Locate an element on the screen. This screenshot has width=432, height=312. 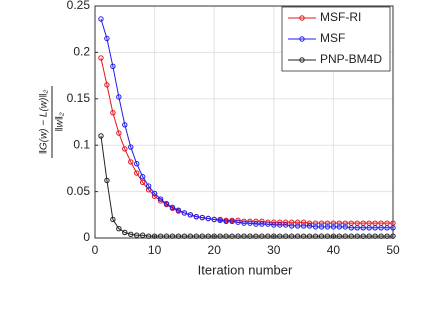
x-axis-label: Iteration number is located at coordinates (245, 269).